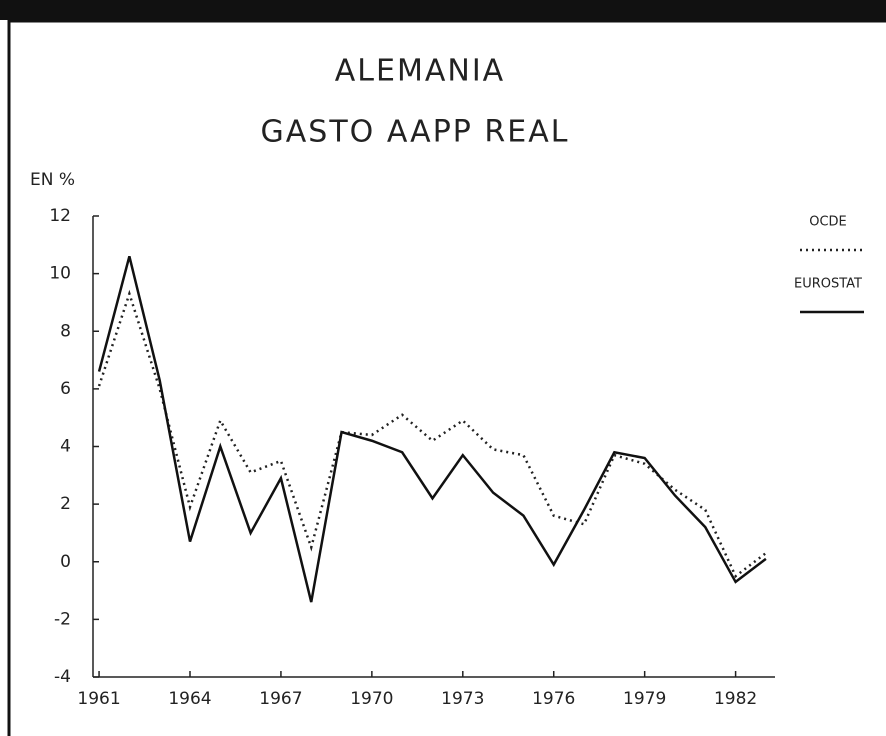 The height and width of the screenshot is (736, 886). What do you see at coordinates (189, 699) in the screenshot?
I see `x-tick-label: 1964` at bounding box center [189, 699].